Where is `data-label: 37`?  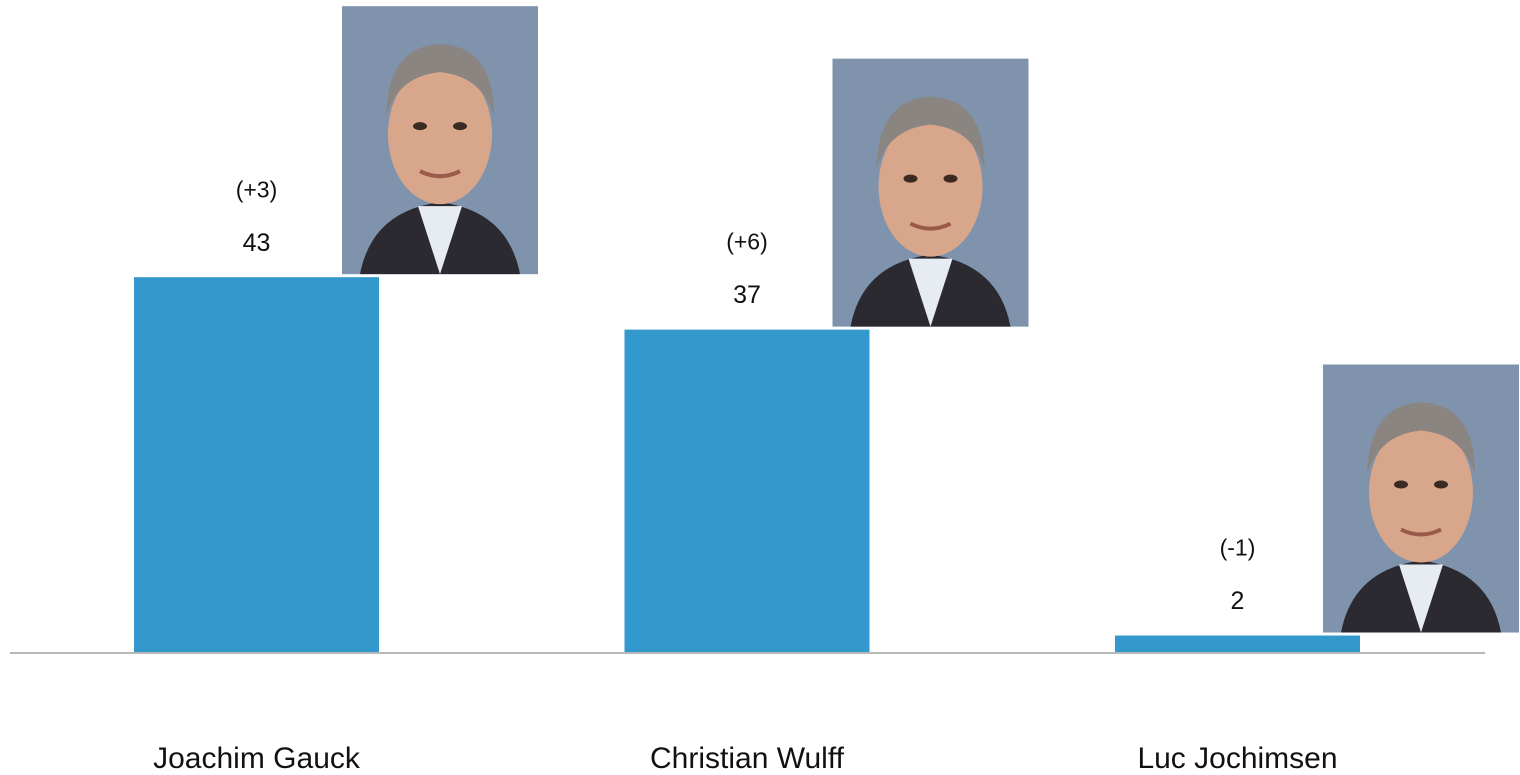 data-label: 37 is located at coordinates (747, 295).